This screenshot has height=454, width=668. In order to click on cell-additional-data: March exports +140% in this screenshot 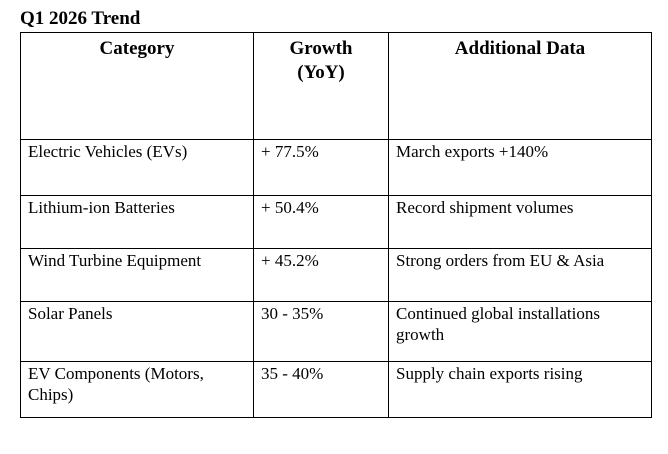, I will do `click(520, 167)`.